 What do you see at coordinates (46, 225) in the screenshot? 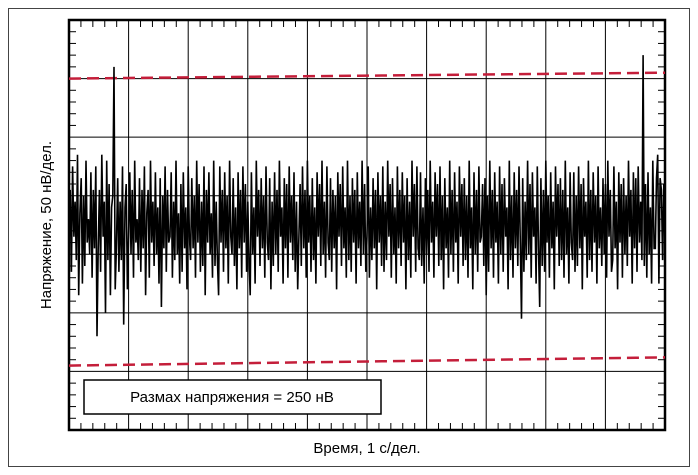
I see `y-axis-label: Напряжение, 50 нВ/дел.` at bounding box center [46, 225].